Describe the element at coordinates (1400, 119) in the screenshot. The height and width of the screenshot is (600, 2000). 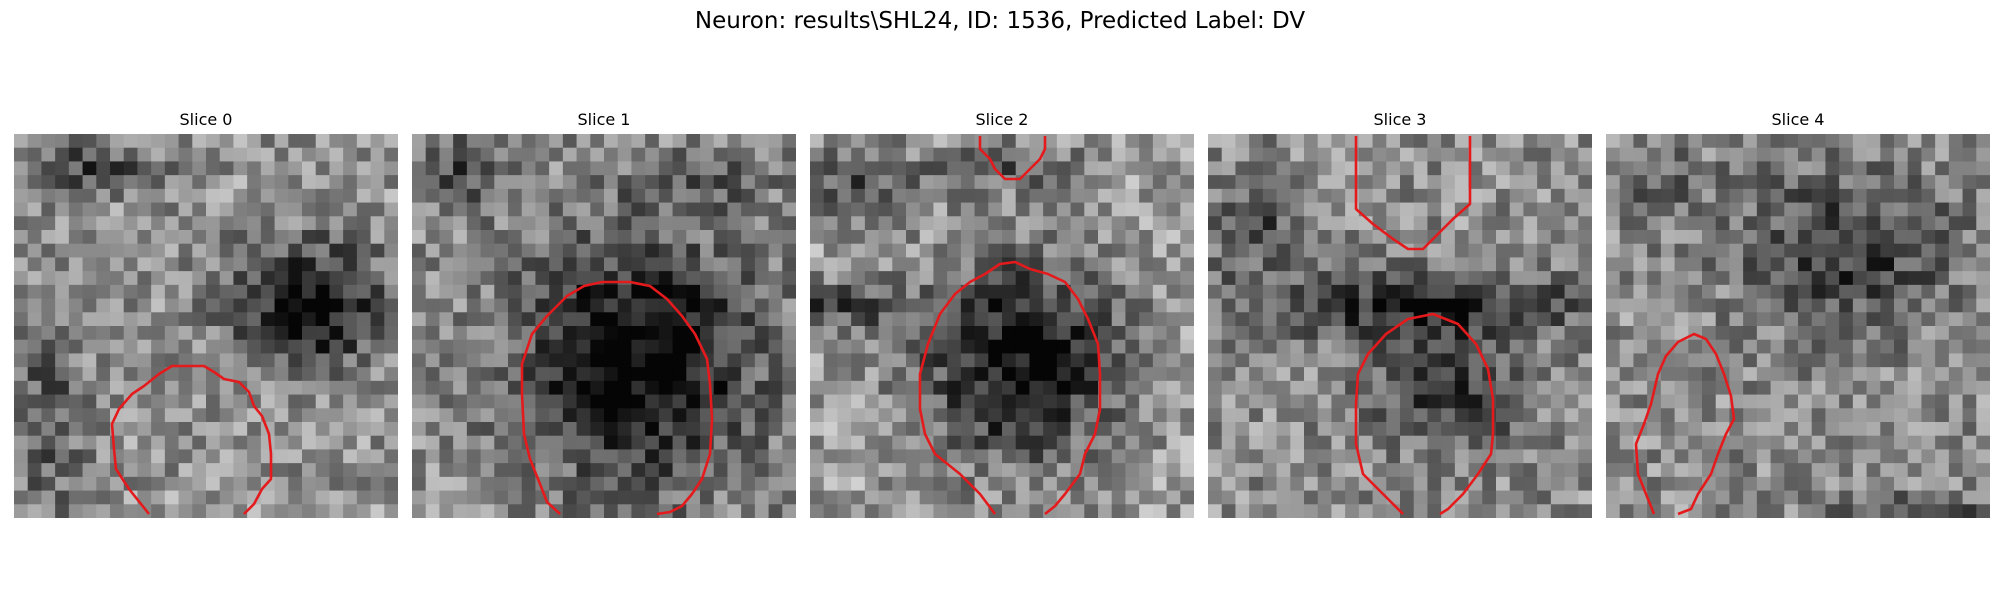
I see `slice-title-3: Slice 3` at that location.